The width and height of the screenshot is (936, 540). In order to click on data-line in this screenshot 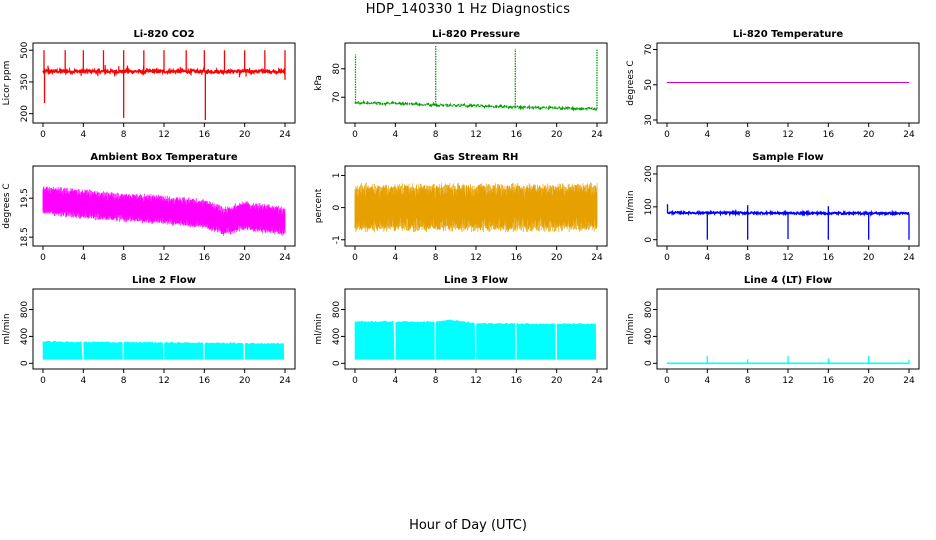, I will do `click(476, 105)`.